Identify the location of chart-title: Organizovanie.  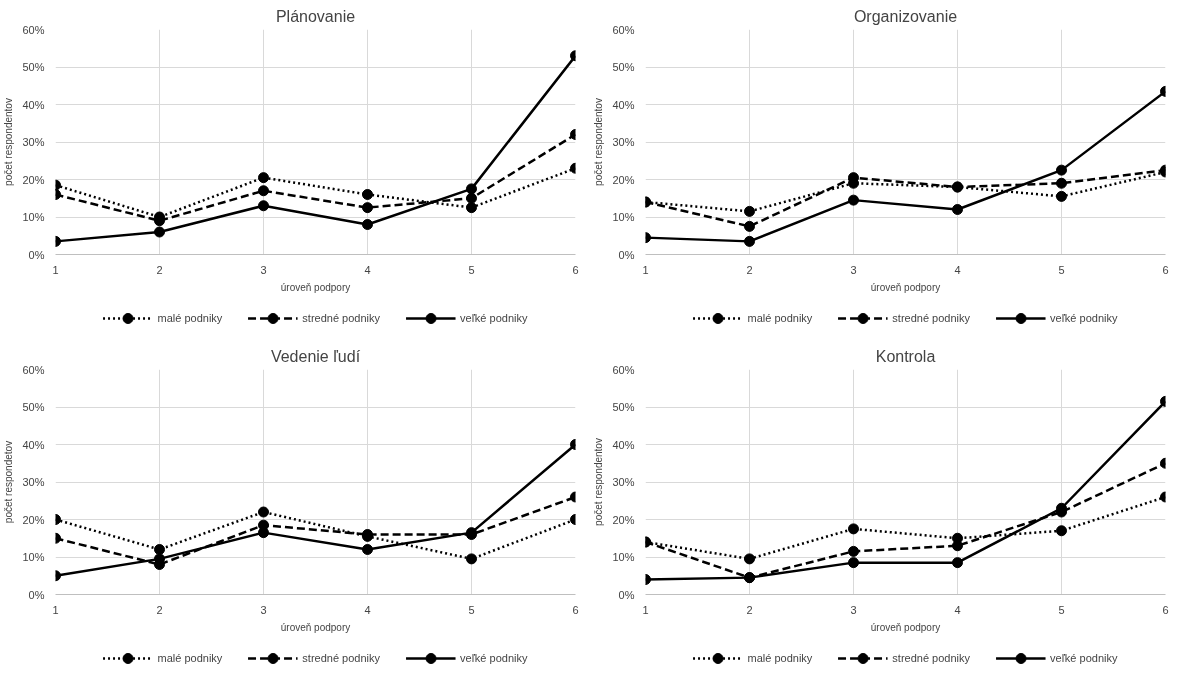
(905, 16).